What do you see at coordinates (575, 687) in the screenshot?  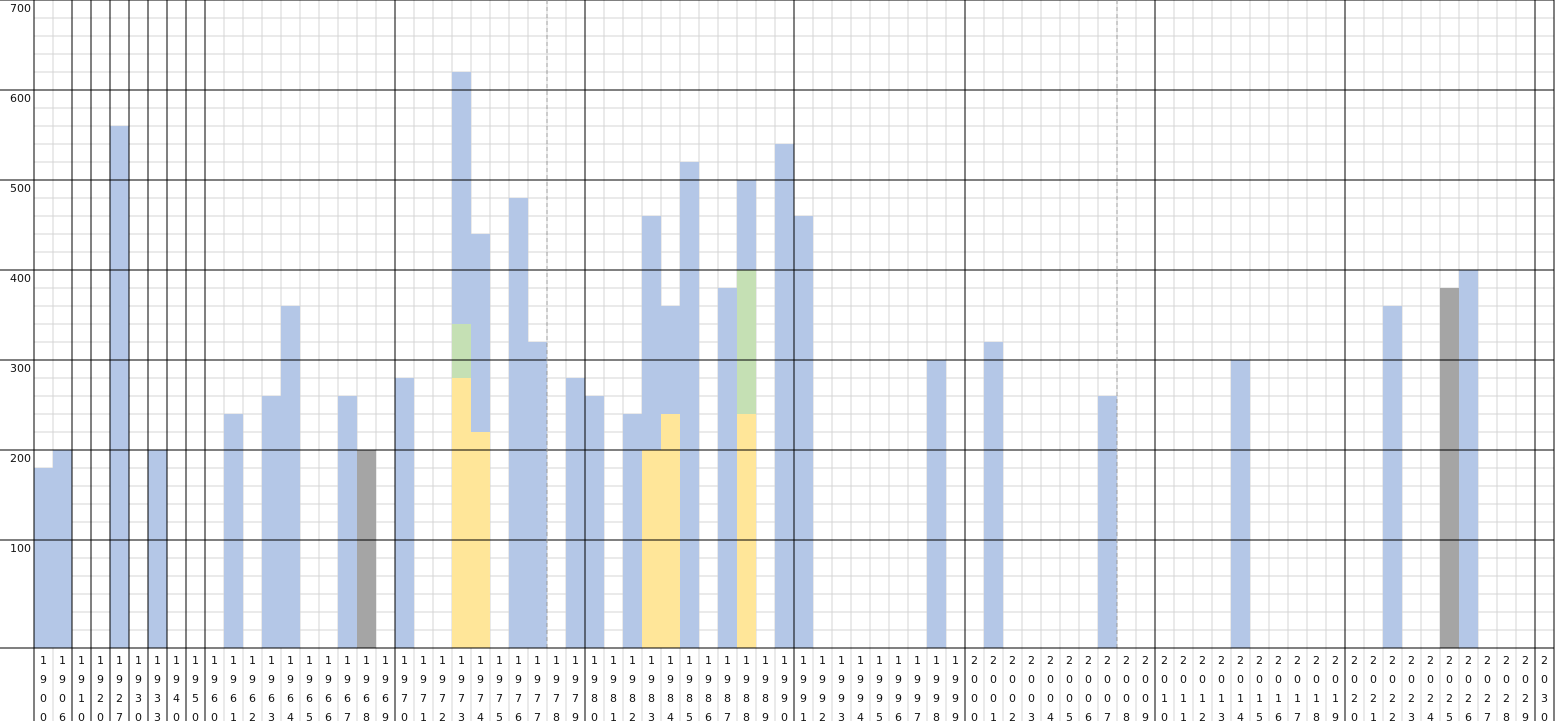 I see `x-tick-label: 1979` at bounding box center [575, 687].